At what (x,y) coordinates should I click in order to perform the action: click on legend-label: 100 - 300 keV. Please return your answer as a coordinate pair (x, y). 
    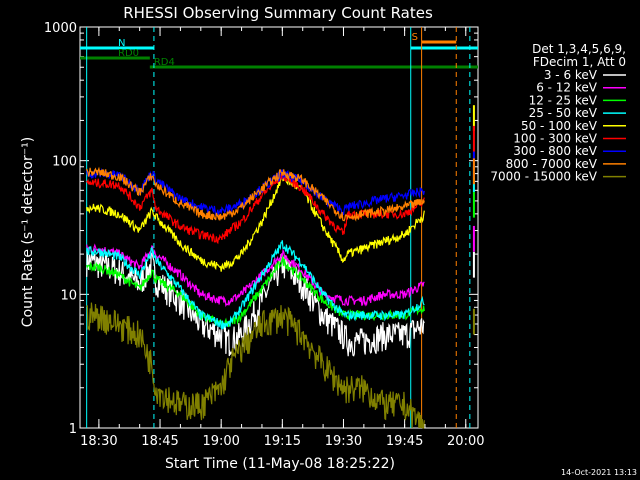
    Looking at the image, I should click on (555, 139).